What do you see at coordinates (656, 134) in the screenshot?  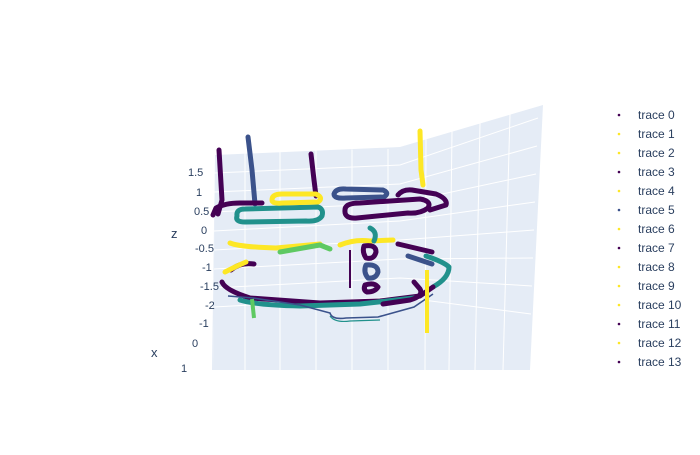 I see `legend-label: trace 1` at bounding box center [656, 134].